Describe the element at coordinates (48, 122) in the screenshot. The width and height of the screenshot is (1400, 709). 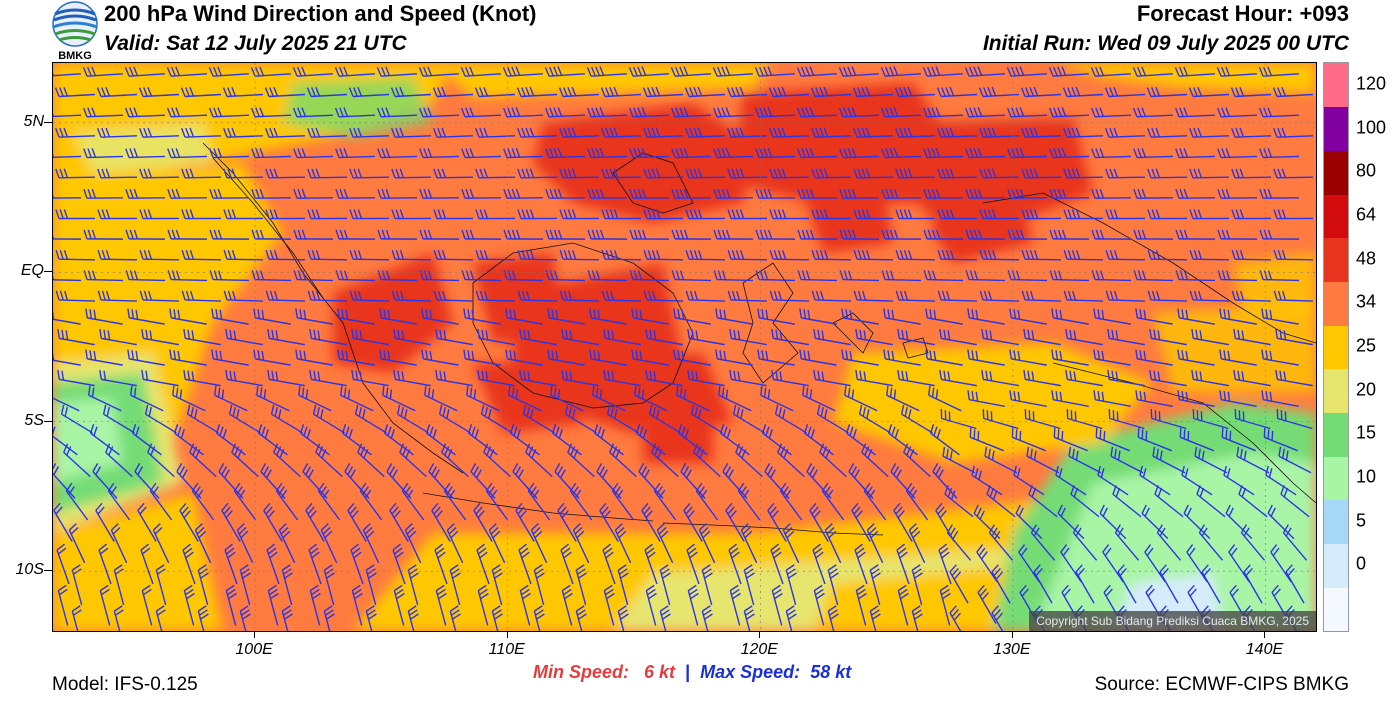
I see `lat-tick` at that location.